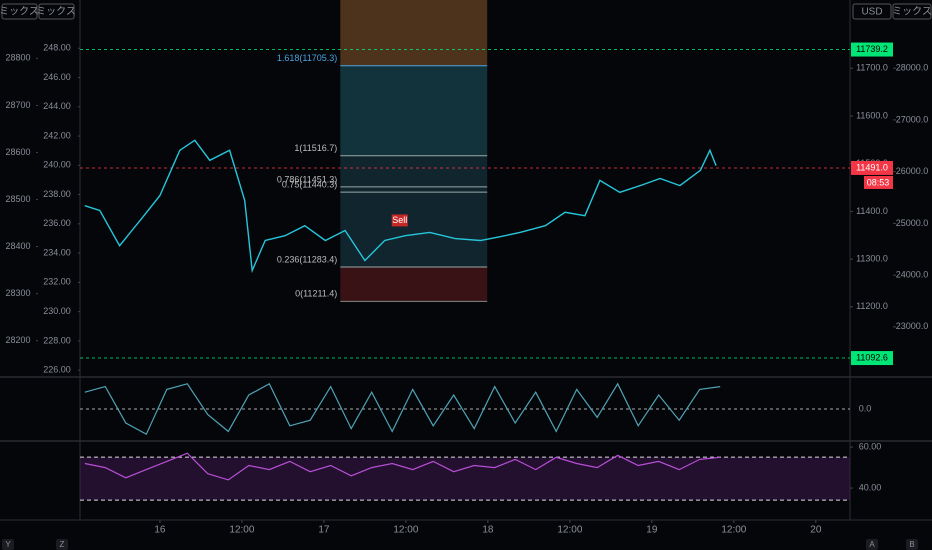 The image size is (932, 550). I want to click on toolbar-button-label: Z, so click(62, 544).